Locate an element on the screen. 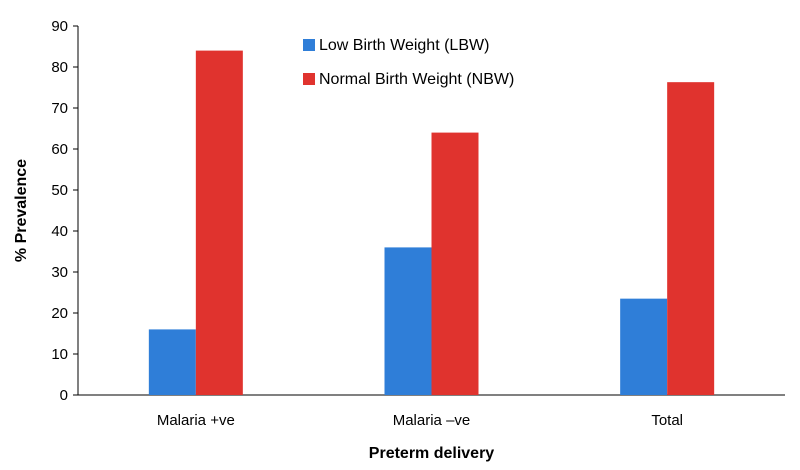 Image resolution: width=800 pixels, height=470 pixels. legend-label: Low Birth Weight (LBW) is located at coordinates (404, 45).